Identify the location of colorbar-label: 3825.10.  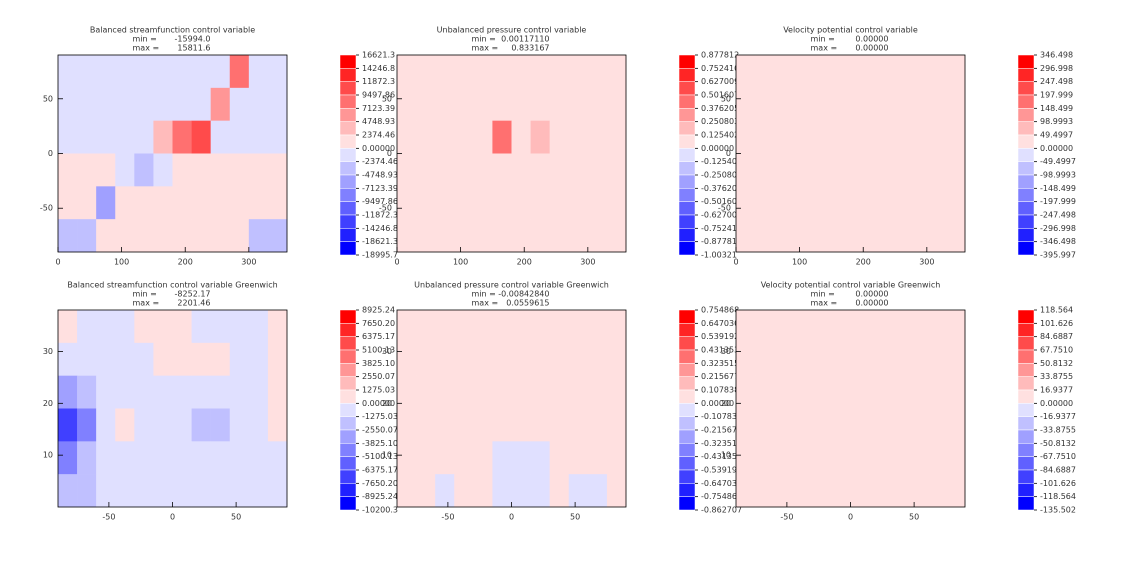
(378, 363).